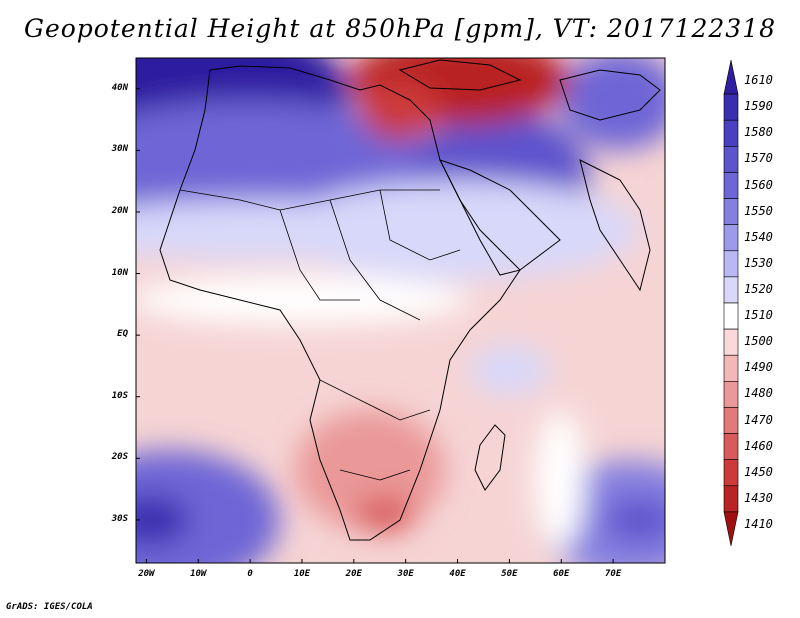 This screenshot has width=800, height=618. Describe the element at coordinates (758, 158) in the screenshot. I see `colorbar-level: 1570` at that location.